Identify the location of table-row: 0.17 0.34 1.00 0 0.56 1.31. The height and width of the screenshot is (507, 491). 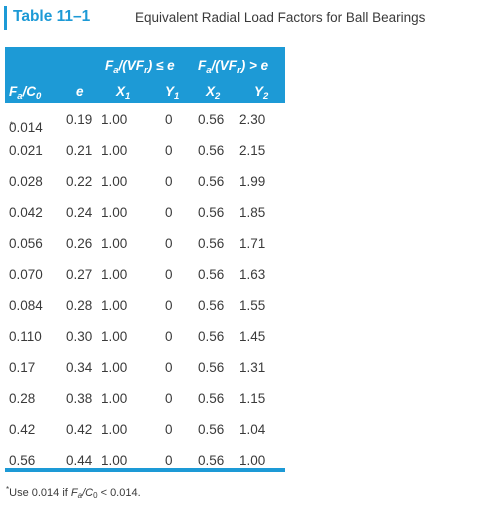
(145, 367).